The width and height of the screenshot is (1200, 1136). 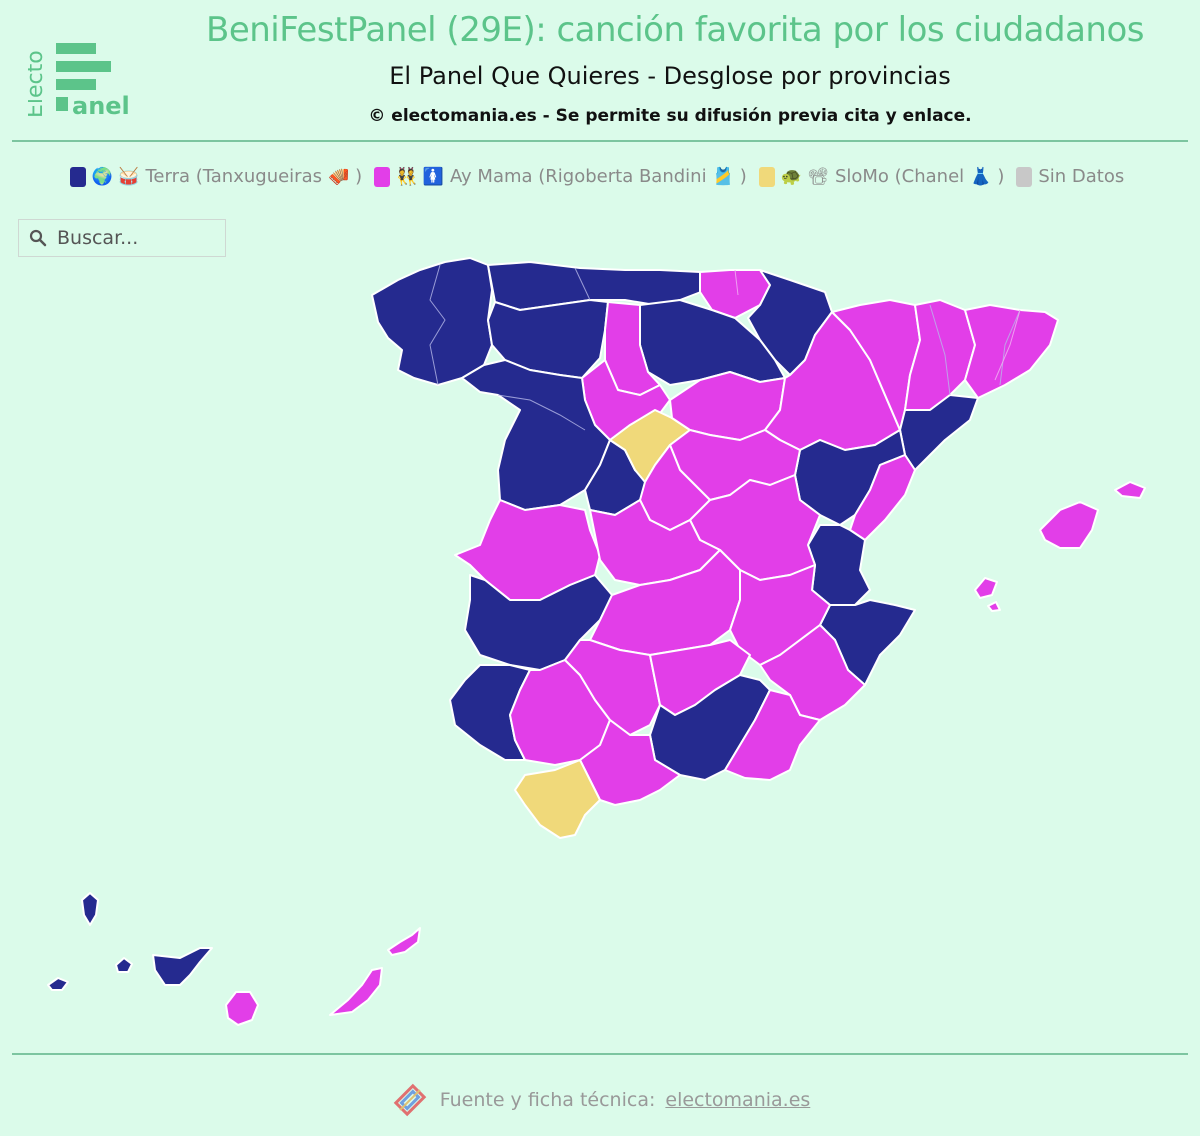 I want to click on region-almeria, so click(x=772, y=735).